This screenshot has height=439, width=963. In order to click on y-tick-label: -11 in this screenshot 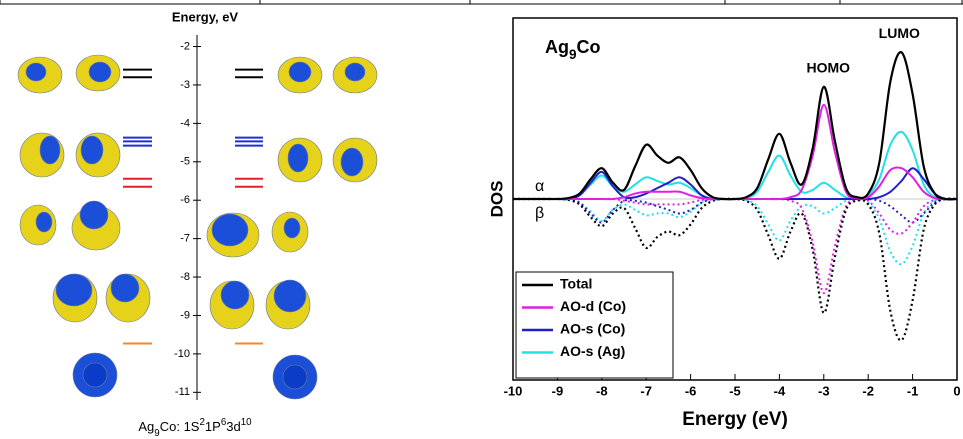, I will do `click(182, 392)`.